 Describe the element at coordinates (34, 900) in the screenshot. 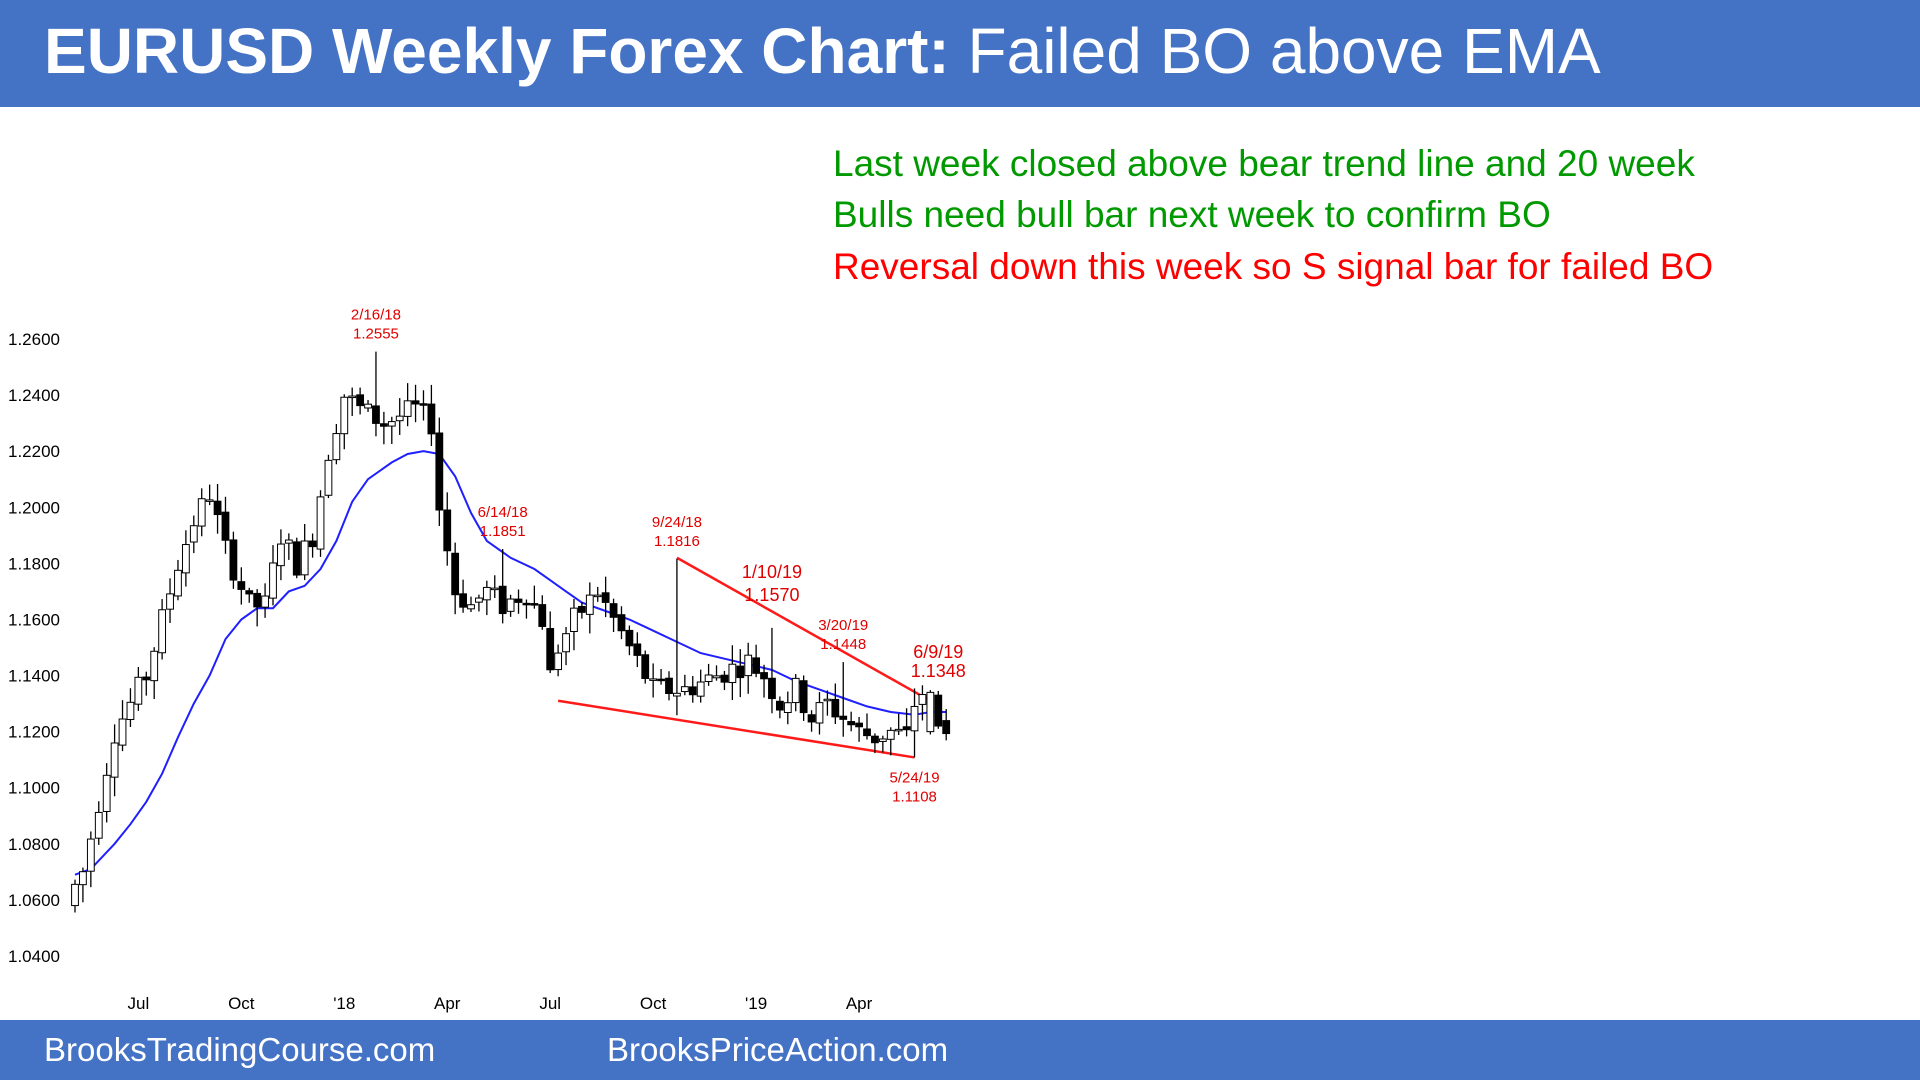

I see `y-tick-label: 1.0600` at that location.